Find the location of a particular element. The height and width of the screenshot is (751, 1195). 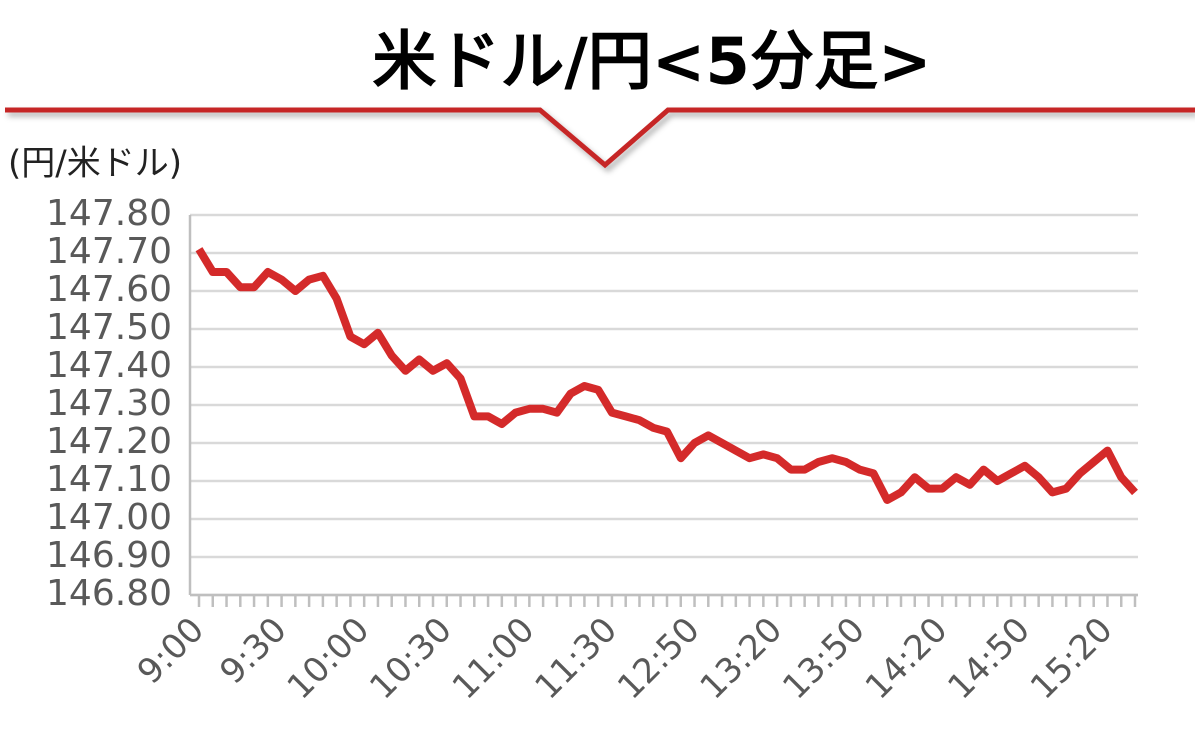

y-tick-label: 147.30 is located at coordinates (109, 403).